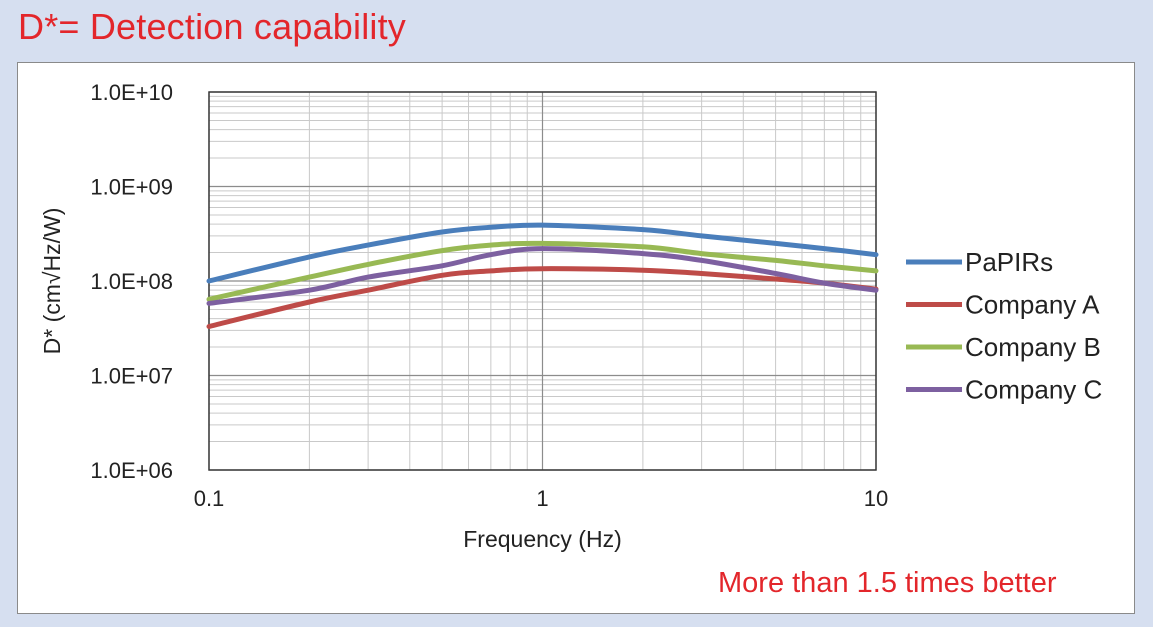 The width and height of the screenshot is (1153, 627). What do you see at coordinates (209, 498) in the screenshot?
I see `x-tick-label: 0.1` at bounding box center [209, 498].